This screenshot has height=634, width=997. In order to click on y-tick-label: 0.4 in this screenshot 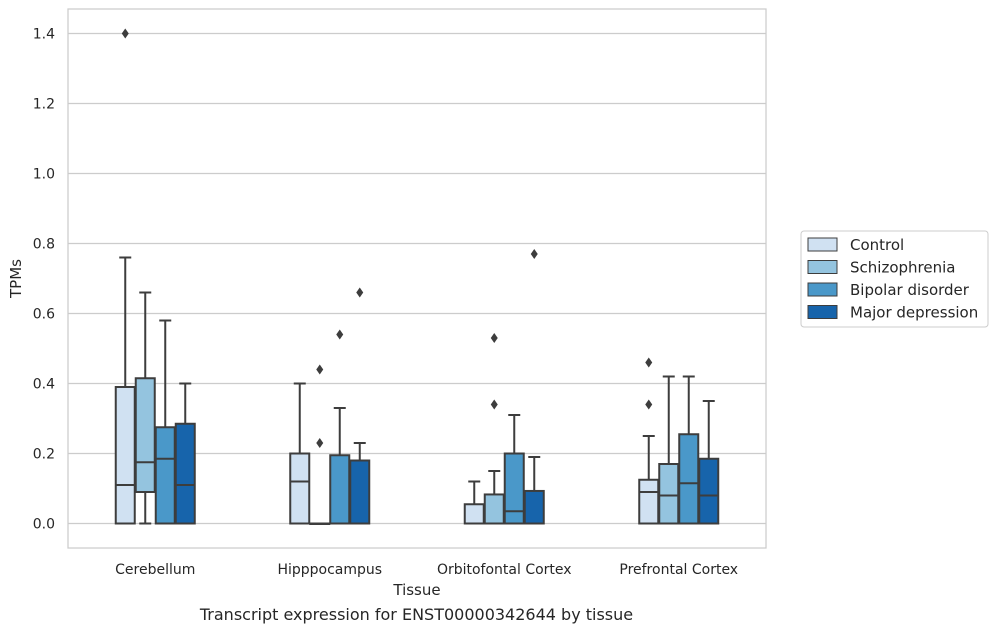, I will do `click(44, 385)`.